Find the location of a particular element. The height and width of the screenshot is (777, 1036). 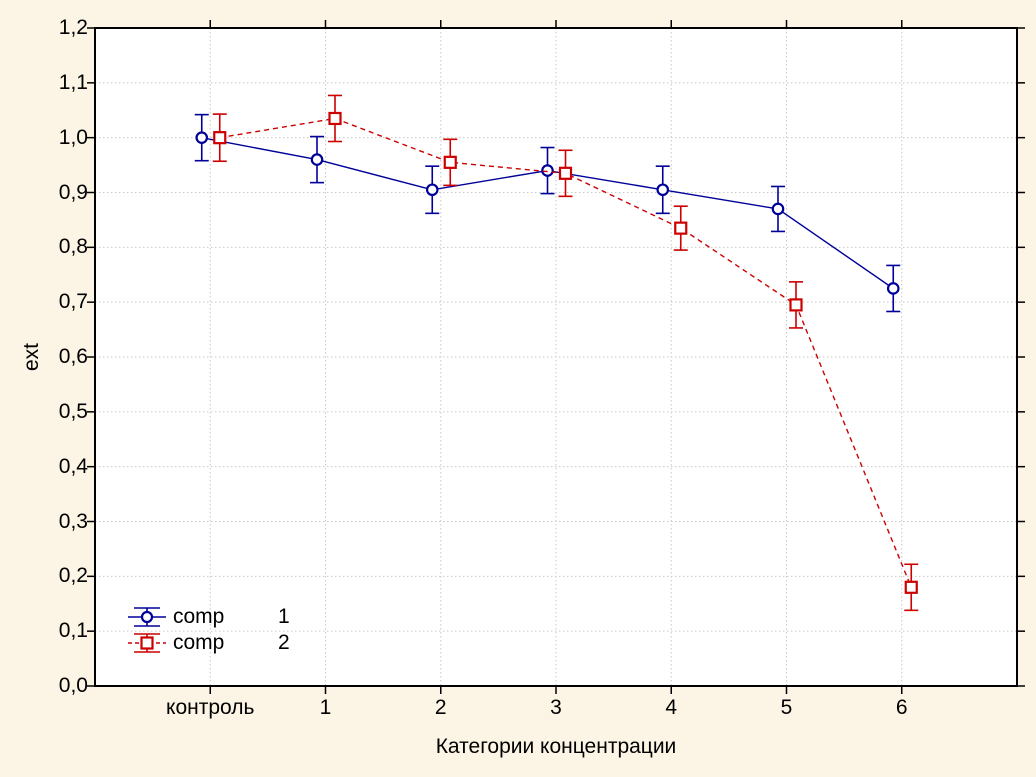

y-tick-label: 0,7 is located at coordinates (73, 302).